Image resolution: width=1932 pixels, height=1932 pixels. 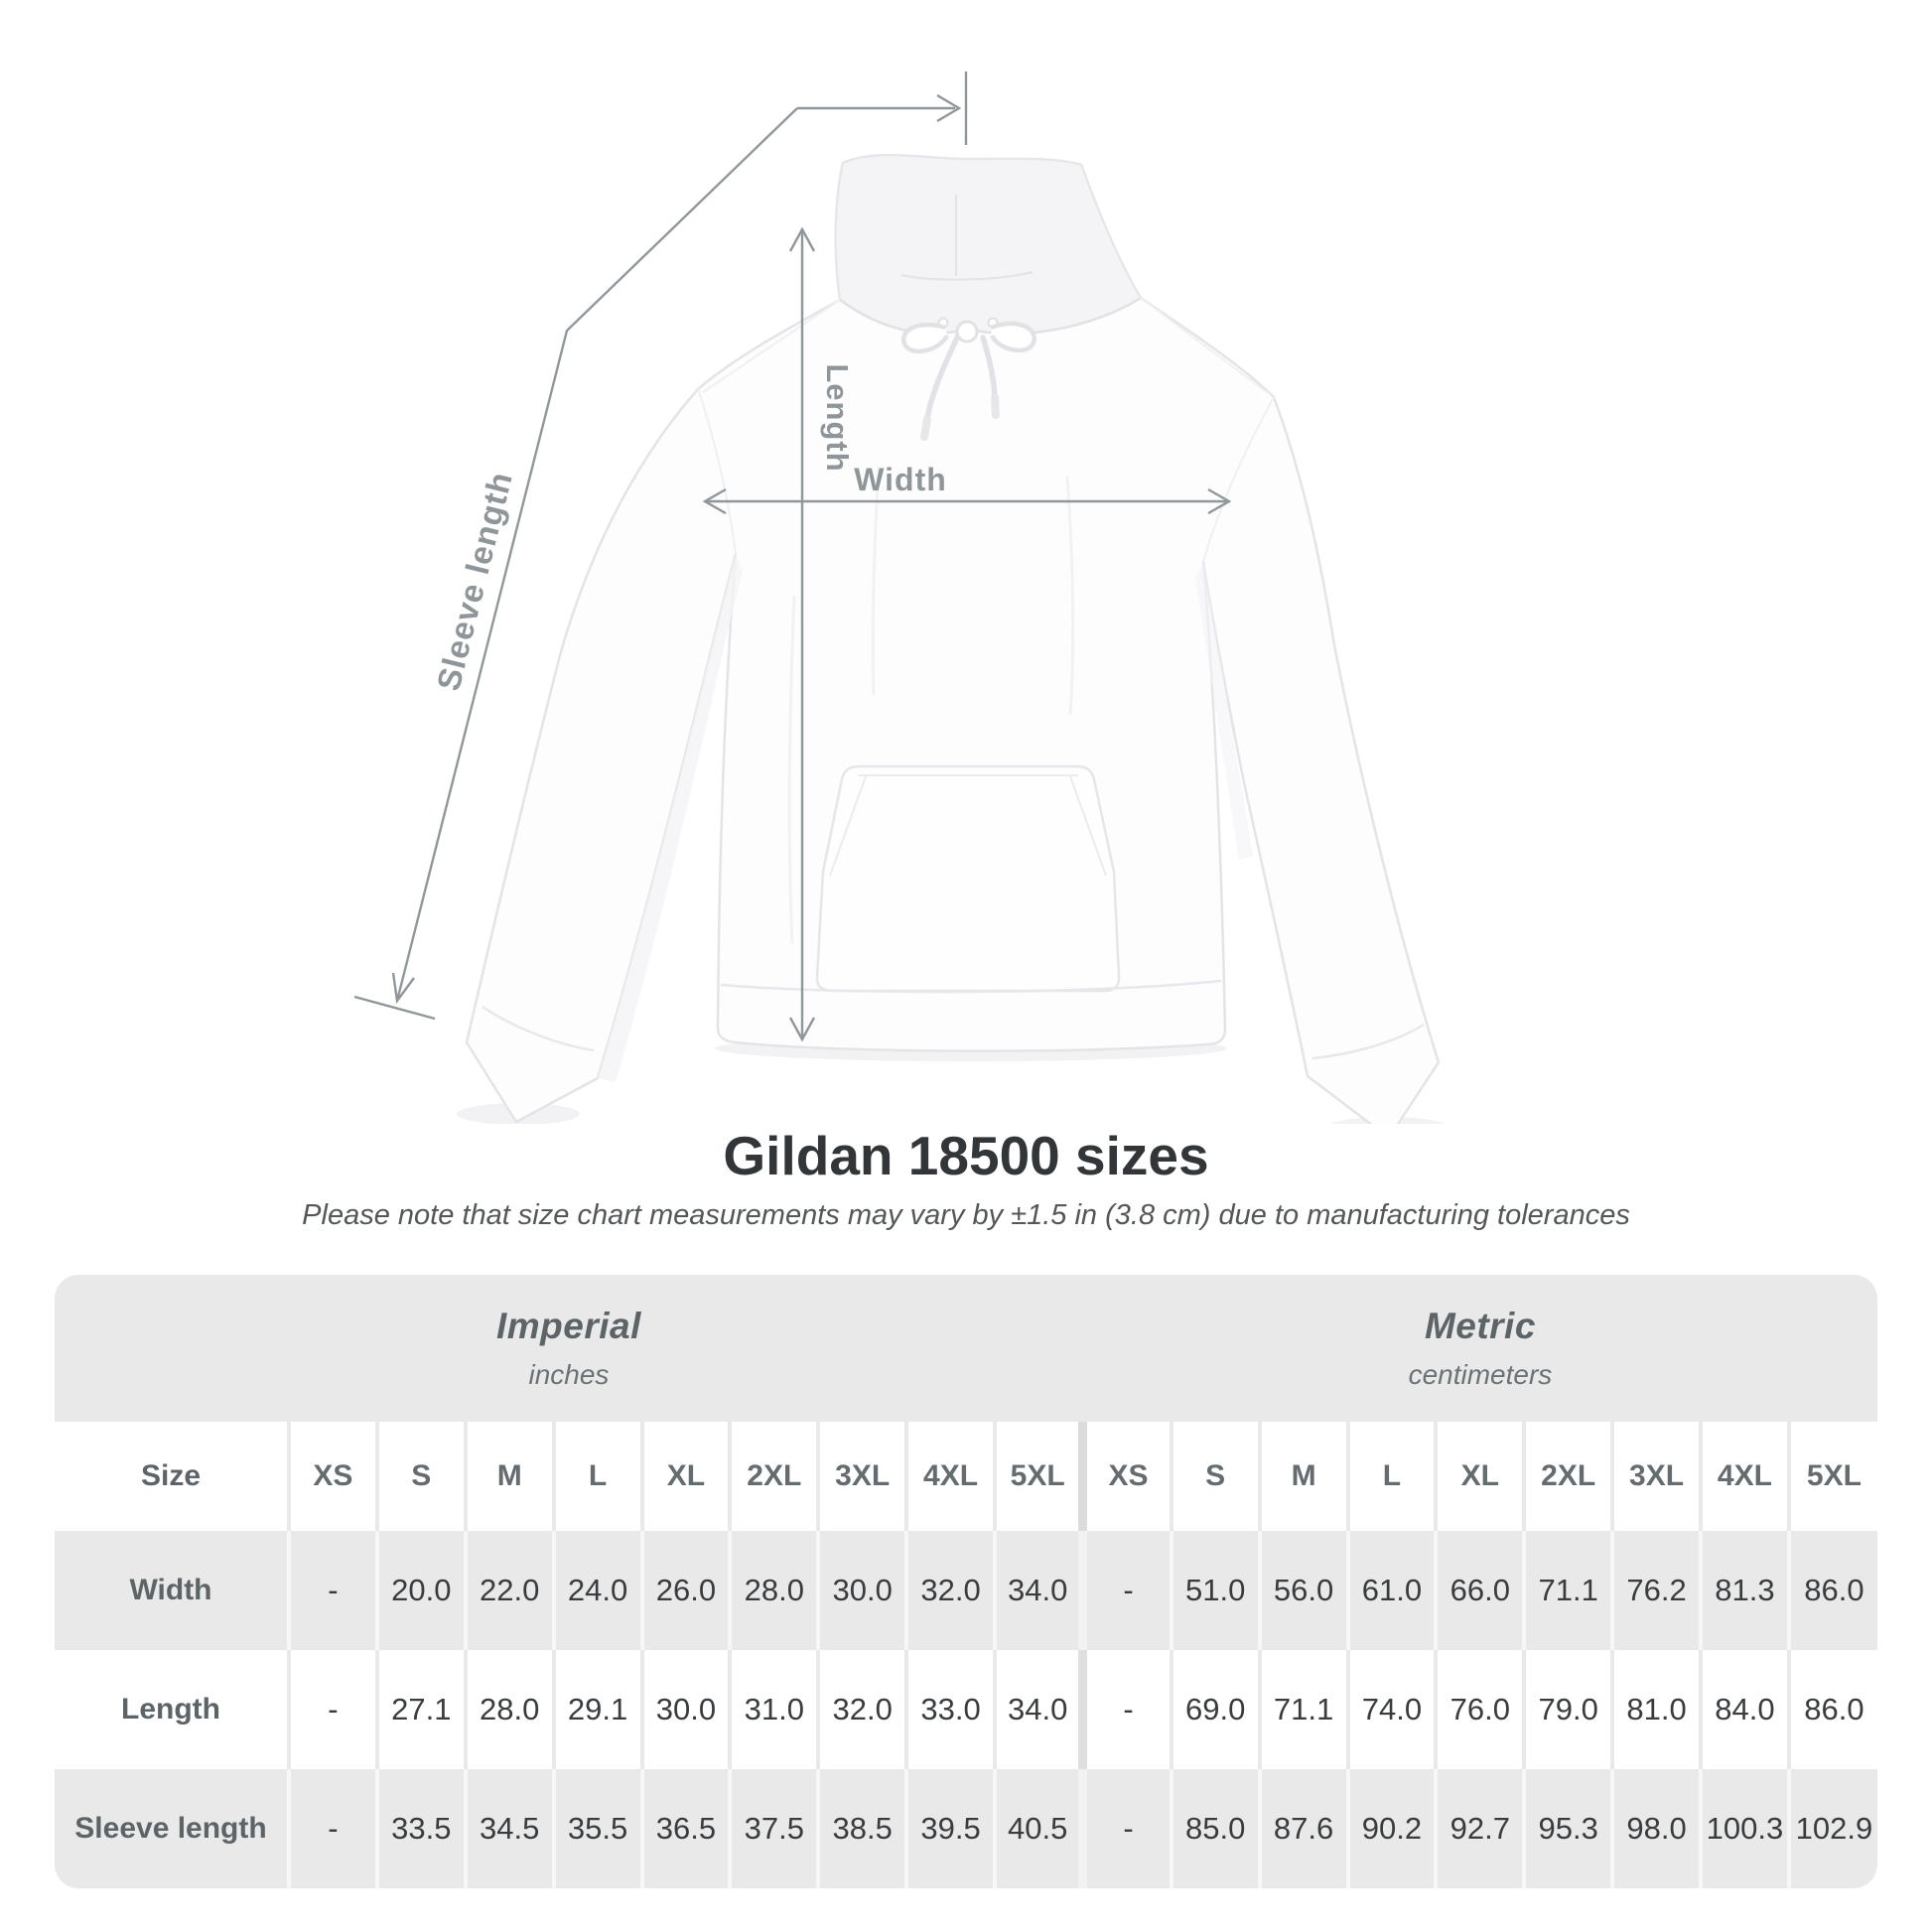 What do you see at coordinates (1302, 1477) in the screenshot?
I see `size-header-metric-m: M` at bounding box center [1302, 1477].